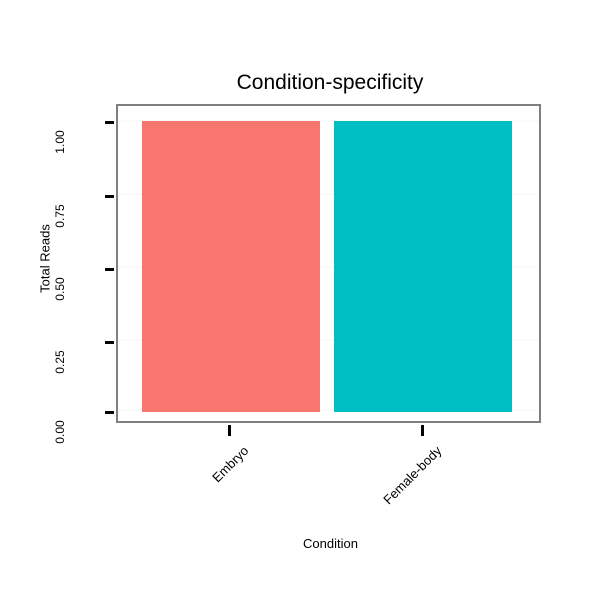 This screenshot has height=600, width=600. Describe the element at coordinates (230, 464) in the screenshot. I see `x-tick-label-text: Embryo` at that location.